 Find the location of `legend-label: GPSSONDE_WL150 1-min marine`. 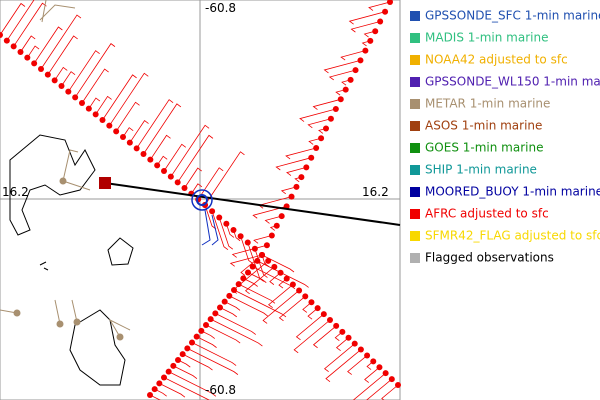

legend-label: GPSSONDE_WL150 1-min marine is located at coordinates (512, 82).